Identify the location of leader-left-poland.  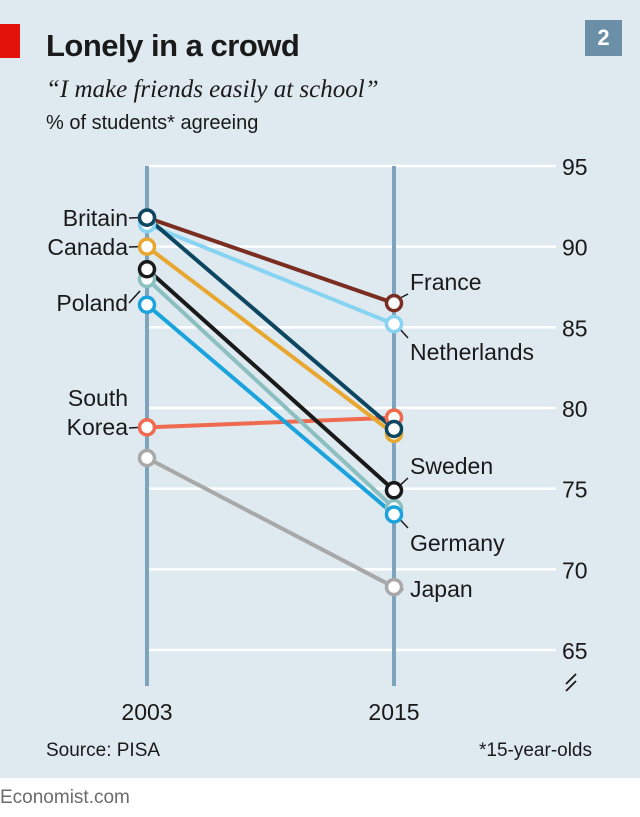
(134, 297).